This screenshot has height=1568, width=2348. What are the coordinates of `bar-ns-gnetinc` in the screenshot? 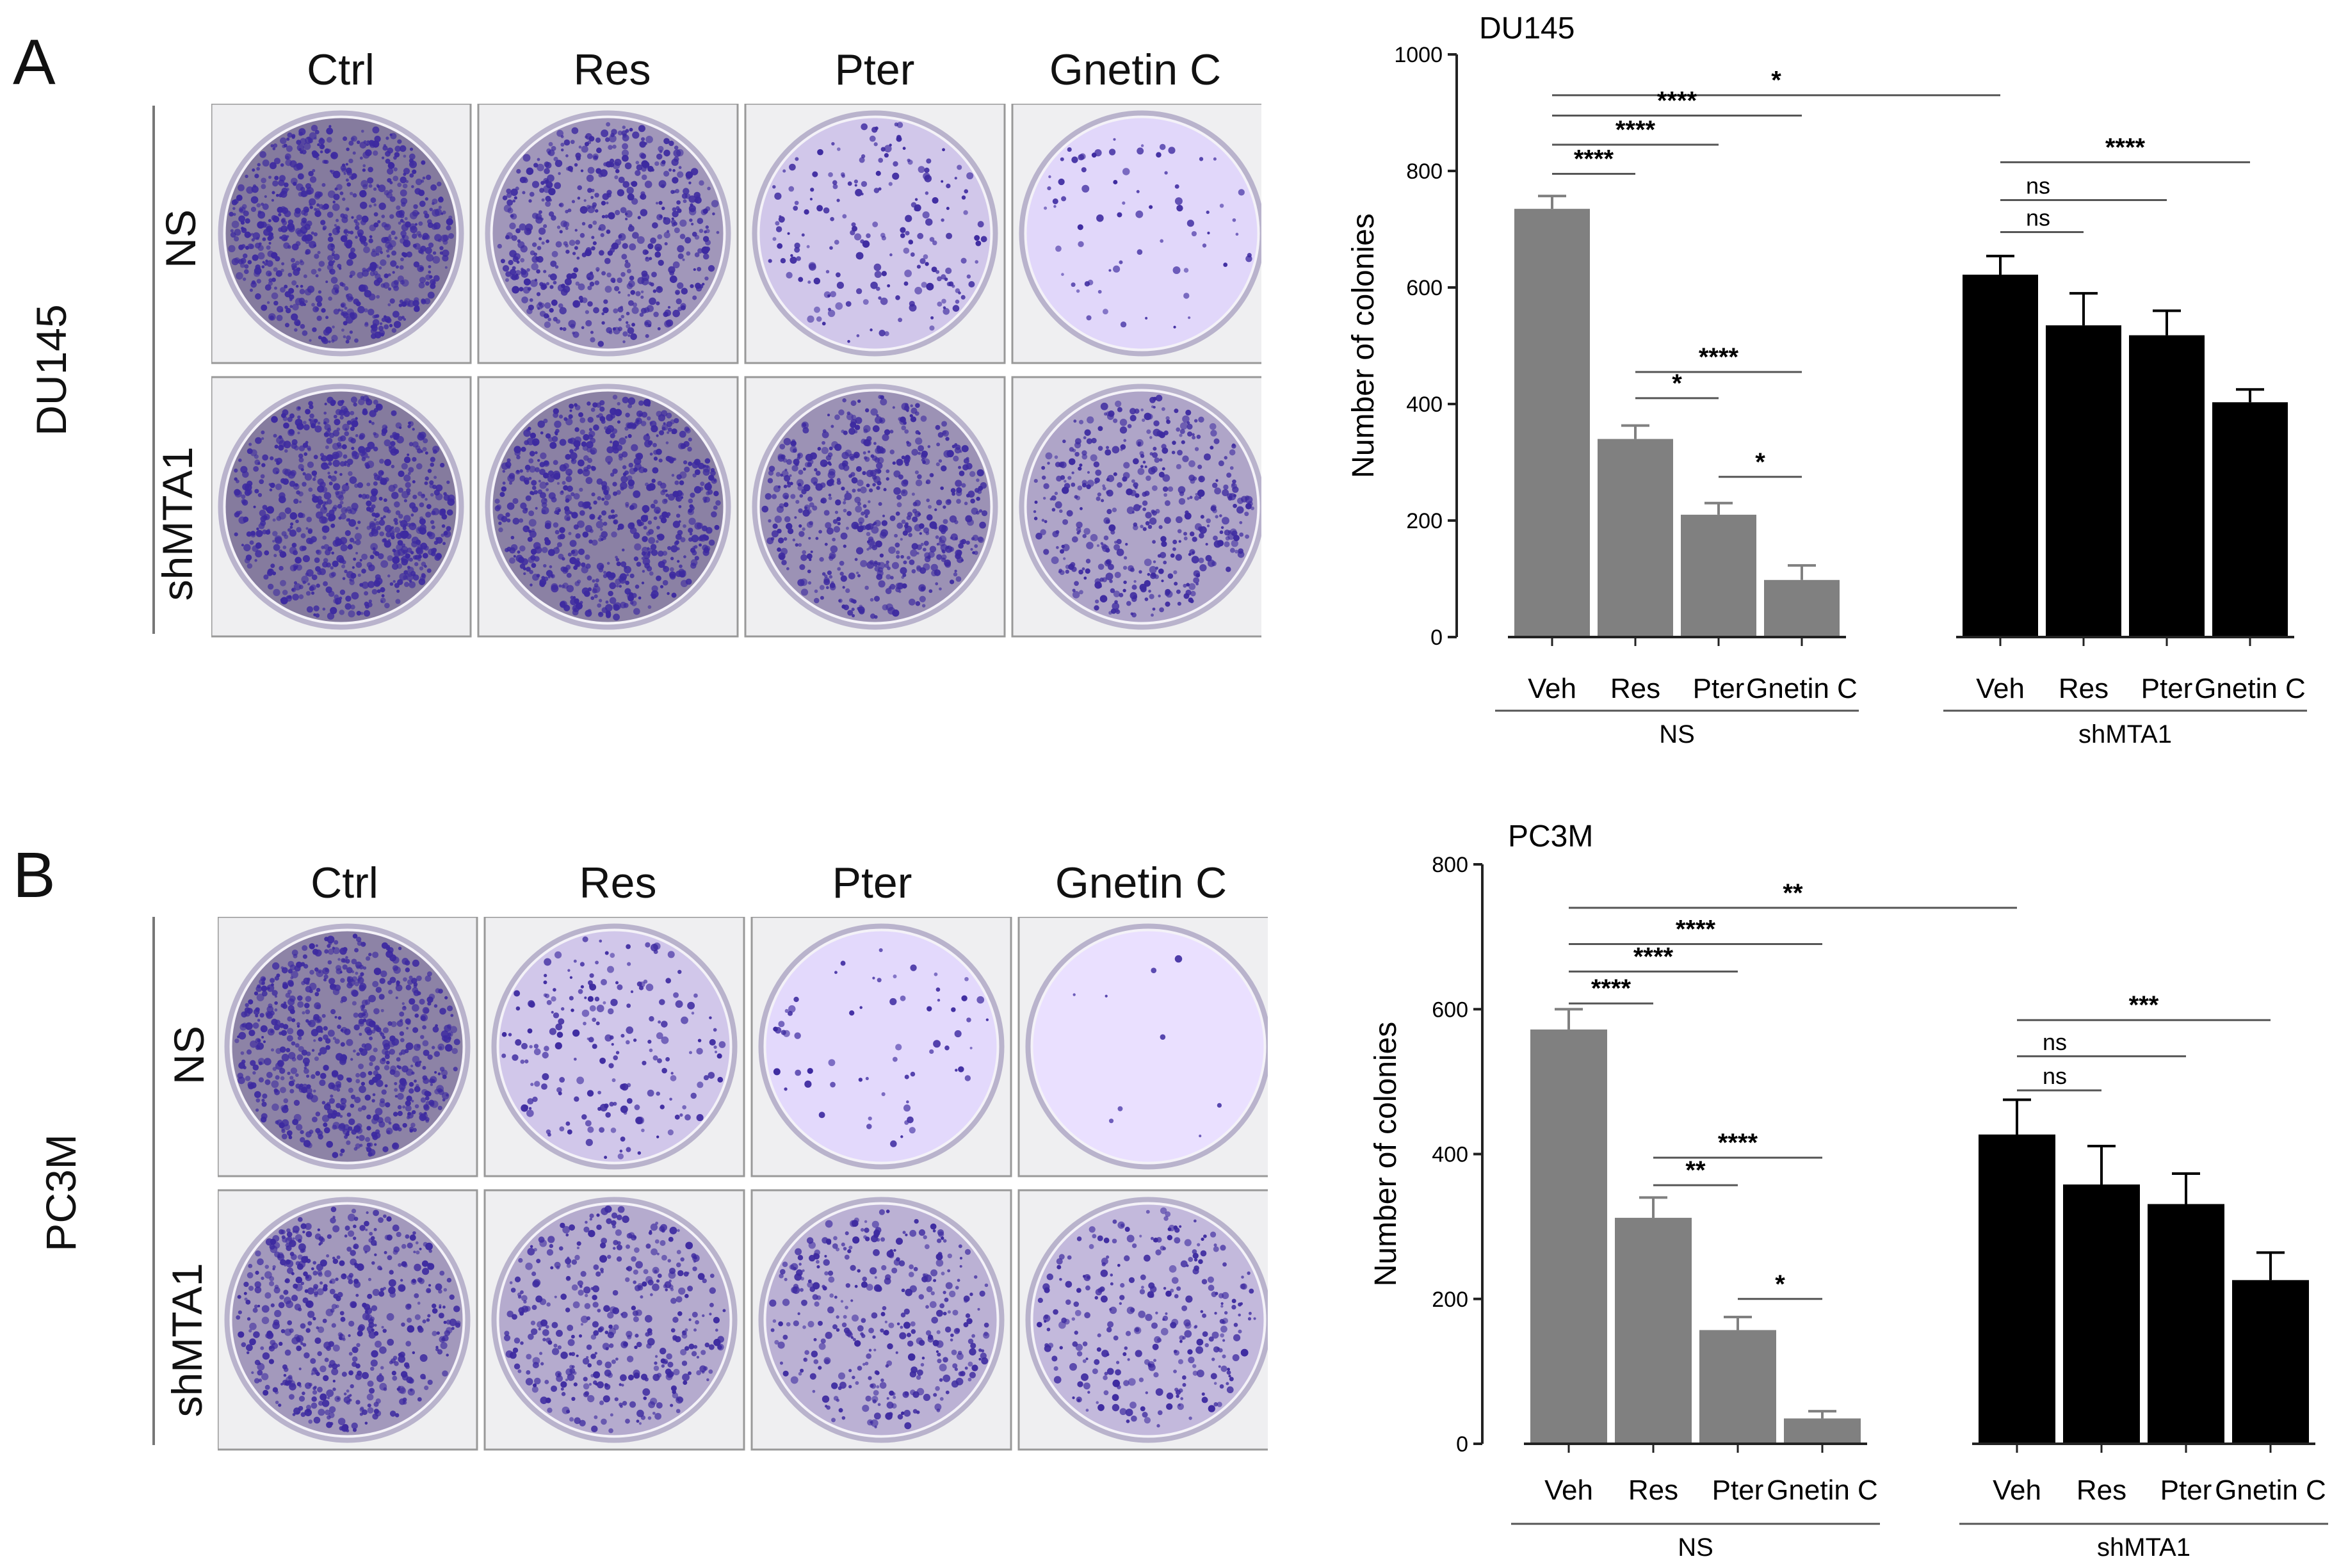 It's located at (1802, 608).